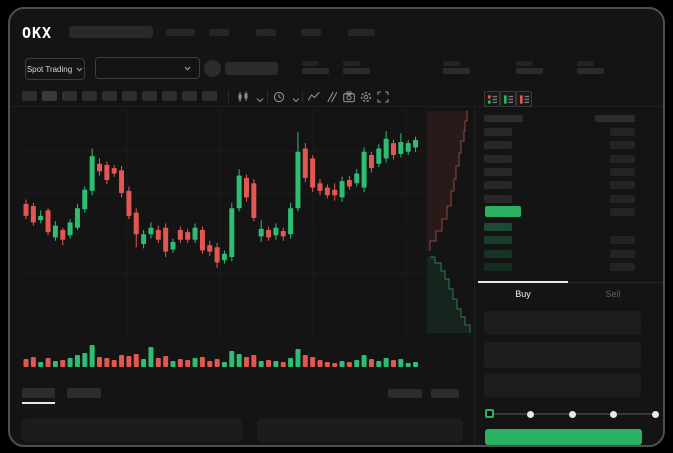 The height and width of the screenshot is (453, 673). I want to click on orderbook-price-header-skeleton, so click(503, 118).